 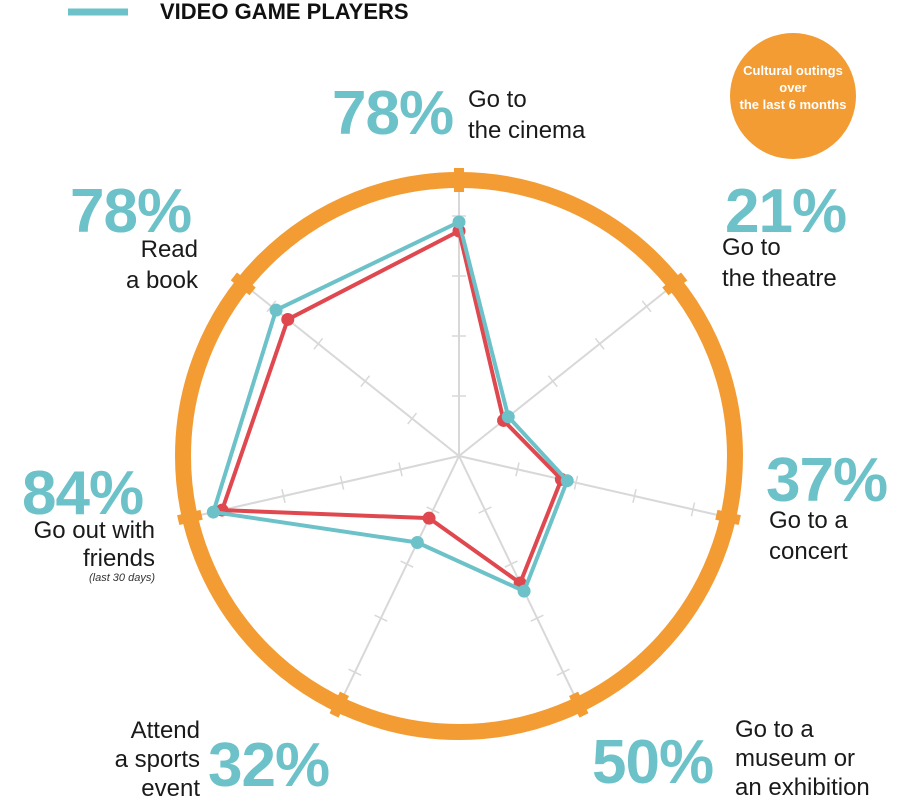 What do you see at coordinates (122, 578) in the screenshot?
I see `label-friends-note: (last 30 days)` at bounding box center [122, 578].